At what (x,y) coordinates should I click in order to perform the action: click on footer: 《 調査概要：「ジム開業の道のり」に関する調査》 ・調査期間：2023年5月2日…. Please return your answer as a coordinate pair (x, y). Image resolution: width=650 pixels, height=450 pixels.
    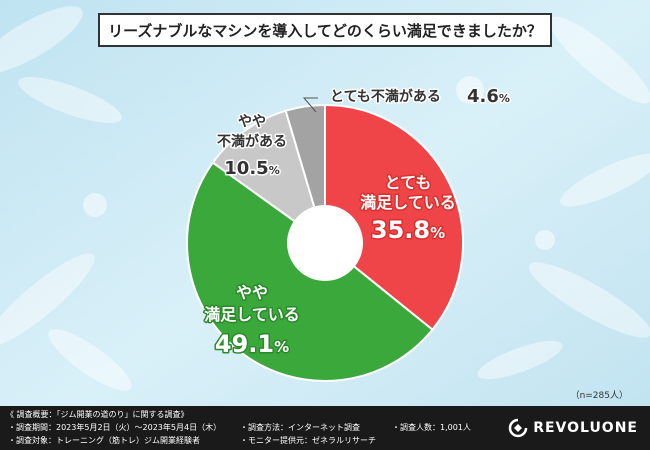
    Looking at the image, I should click on (325, 428).